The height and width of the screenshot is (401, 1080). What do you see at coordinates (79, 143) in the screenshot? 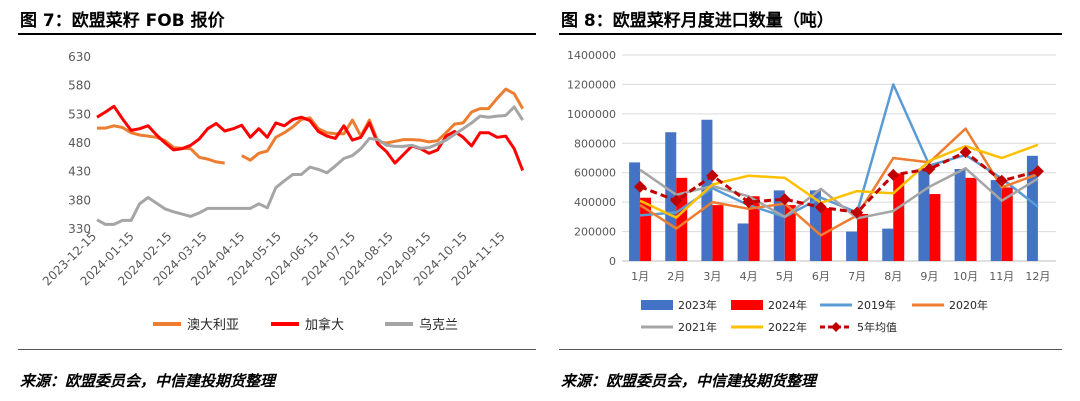
I see `y-tick-label: 480` at bounding box center [79, 143].